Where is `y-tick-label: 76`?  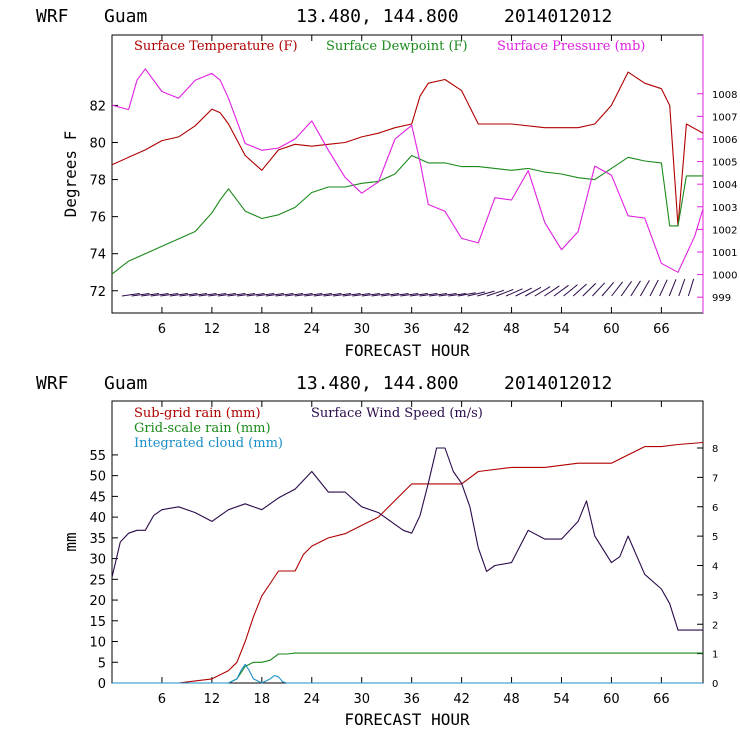
y-tick-label: 76 is located at coordinates (97, 218).